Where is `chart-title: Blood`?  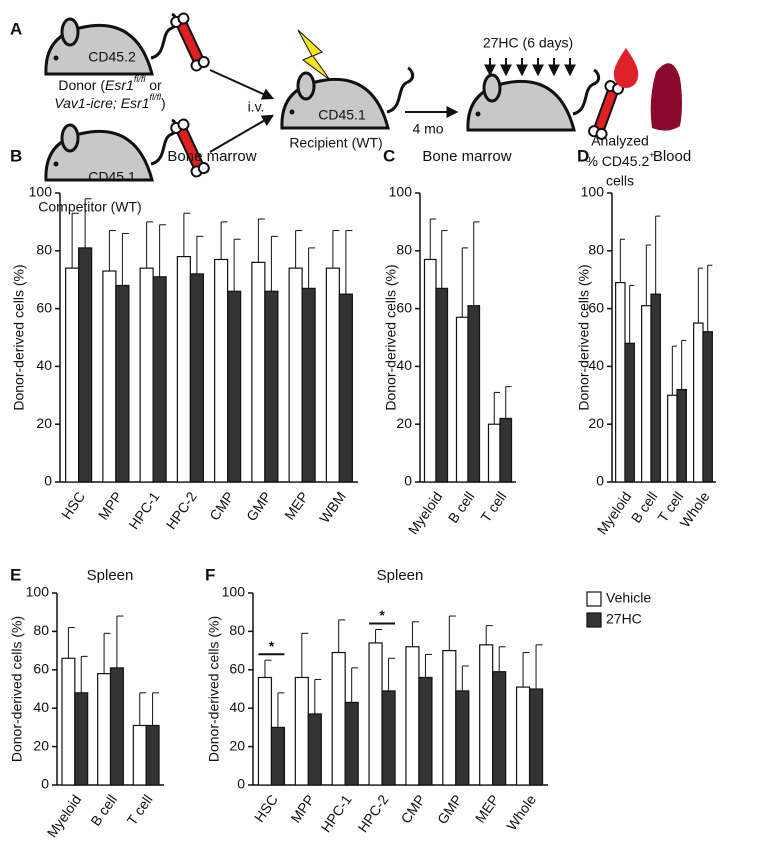 chart-title: Blood is located at coordinates (672, 156).